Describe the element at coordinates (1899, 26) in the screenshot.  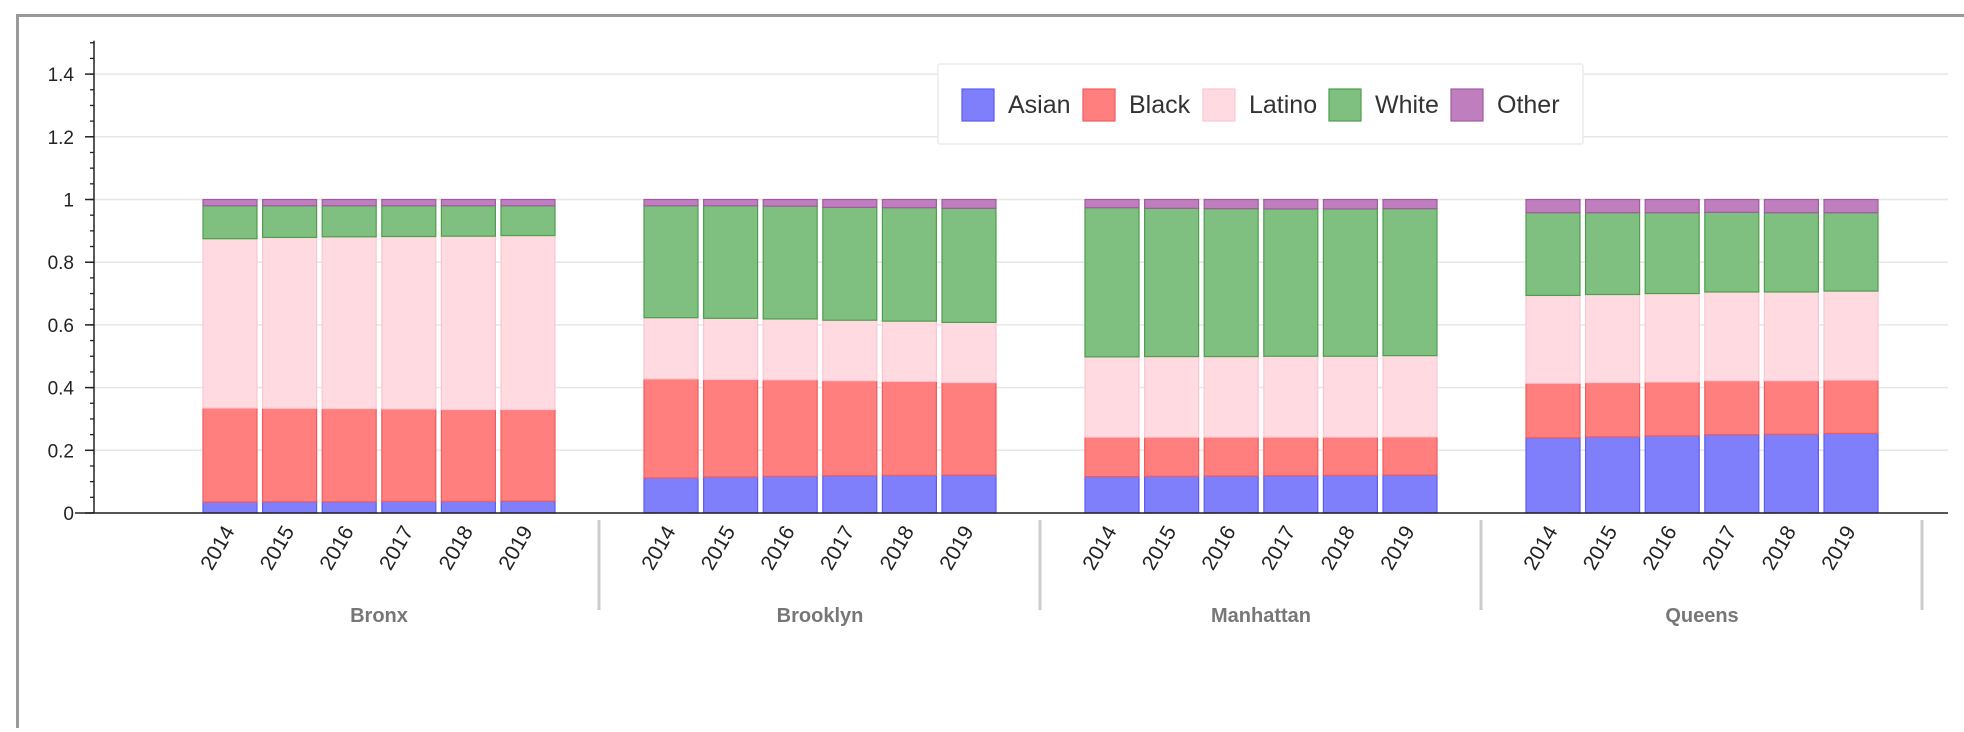
I see `frame-fade` at that location.